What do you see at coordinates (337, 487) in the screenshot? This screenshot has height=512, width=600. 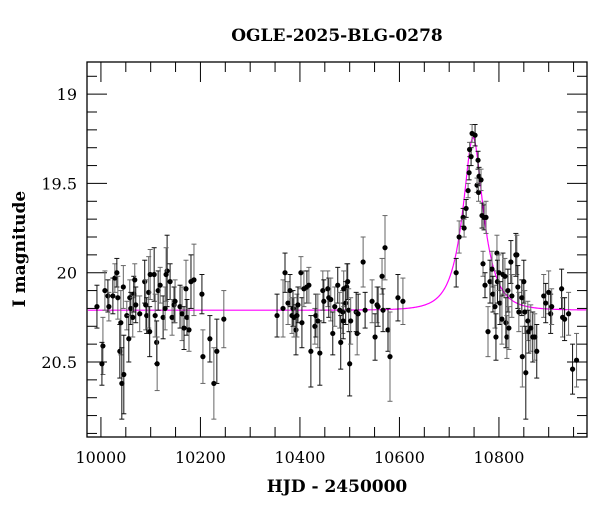 I see `x-axis-label: HJD - 2450000` at bounding box center [337, 487].